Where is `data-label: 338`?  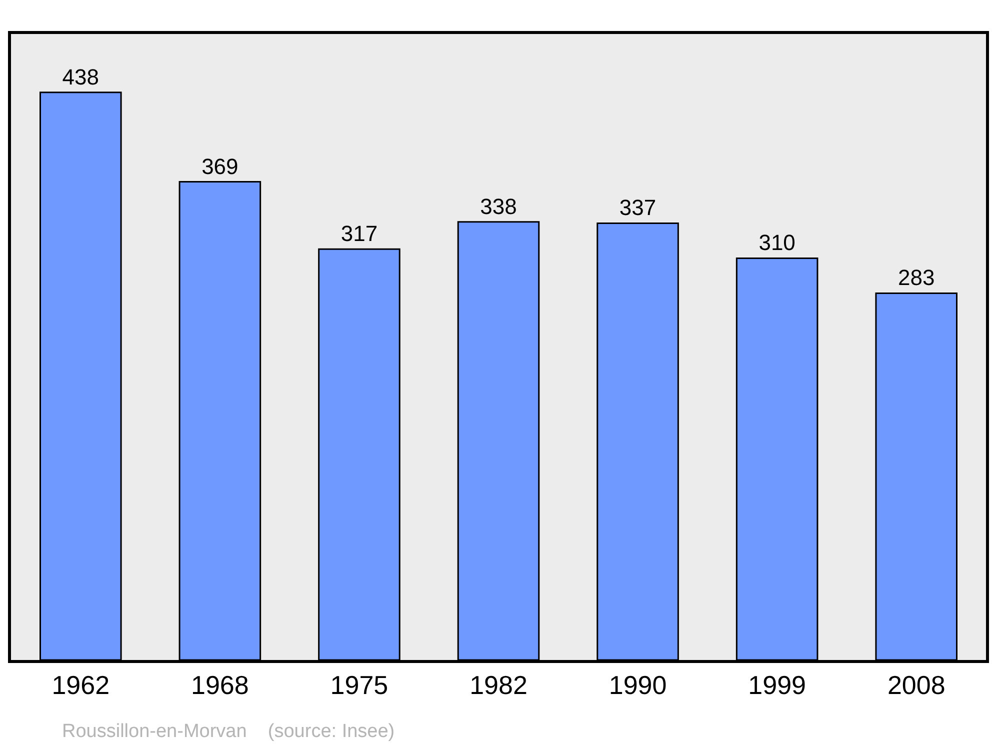 data-label: 338 is located at coordinates (498, 206).